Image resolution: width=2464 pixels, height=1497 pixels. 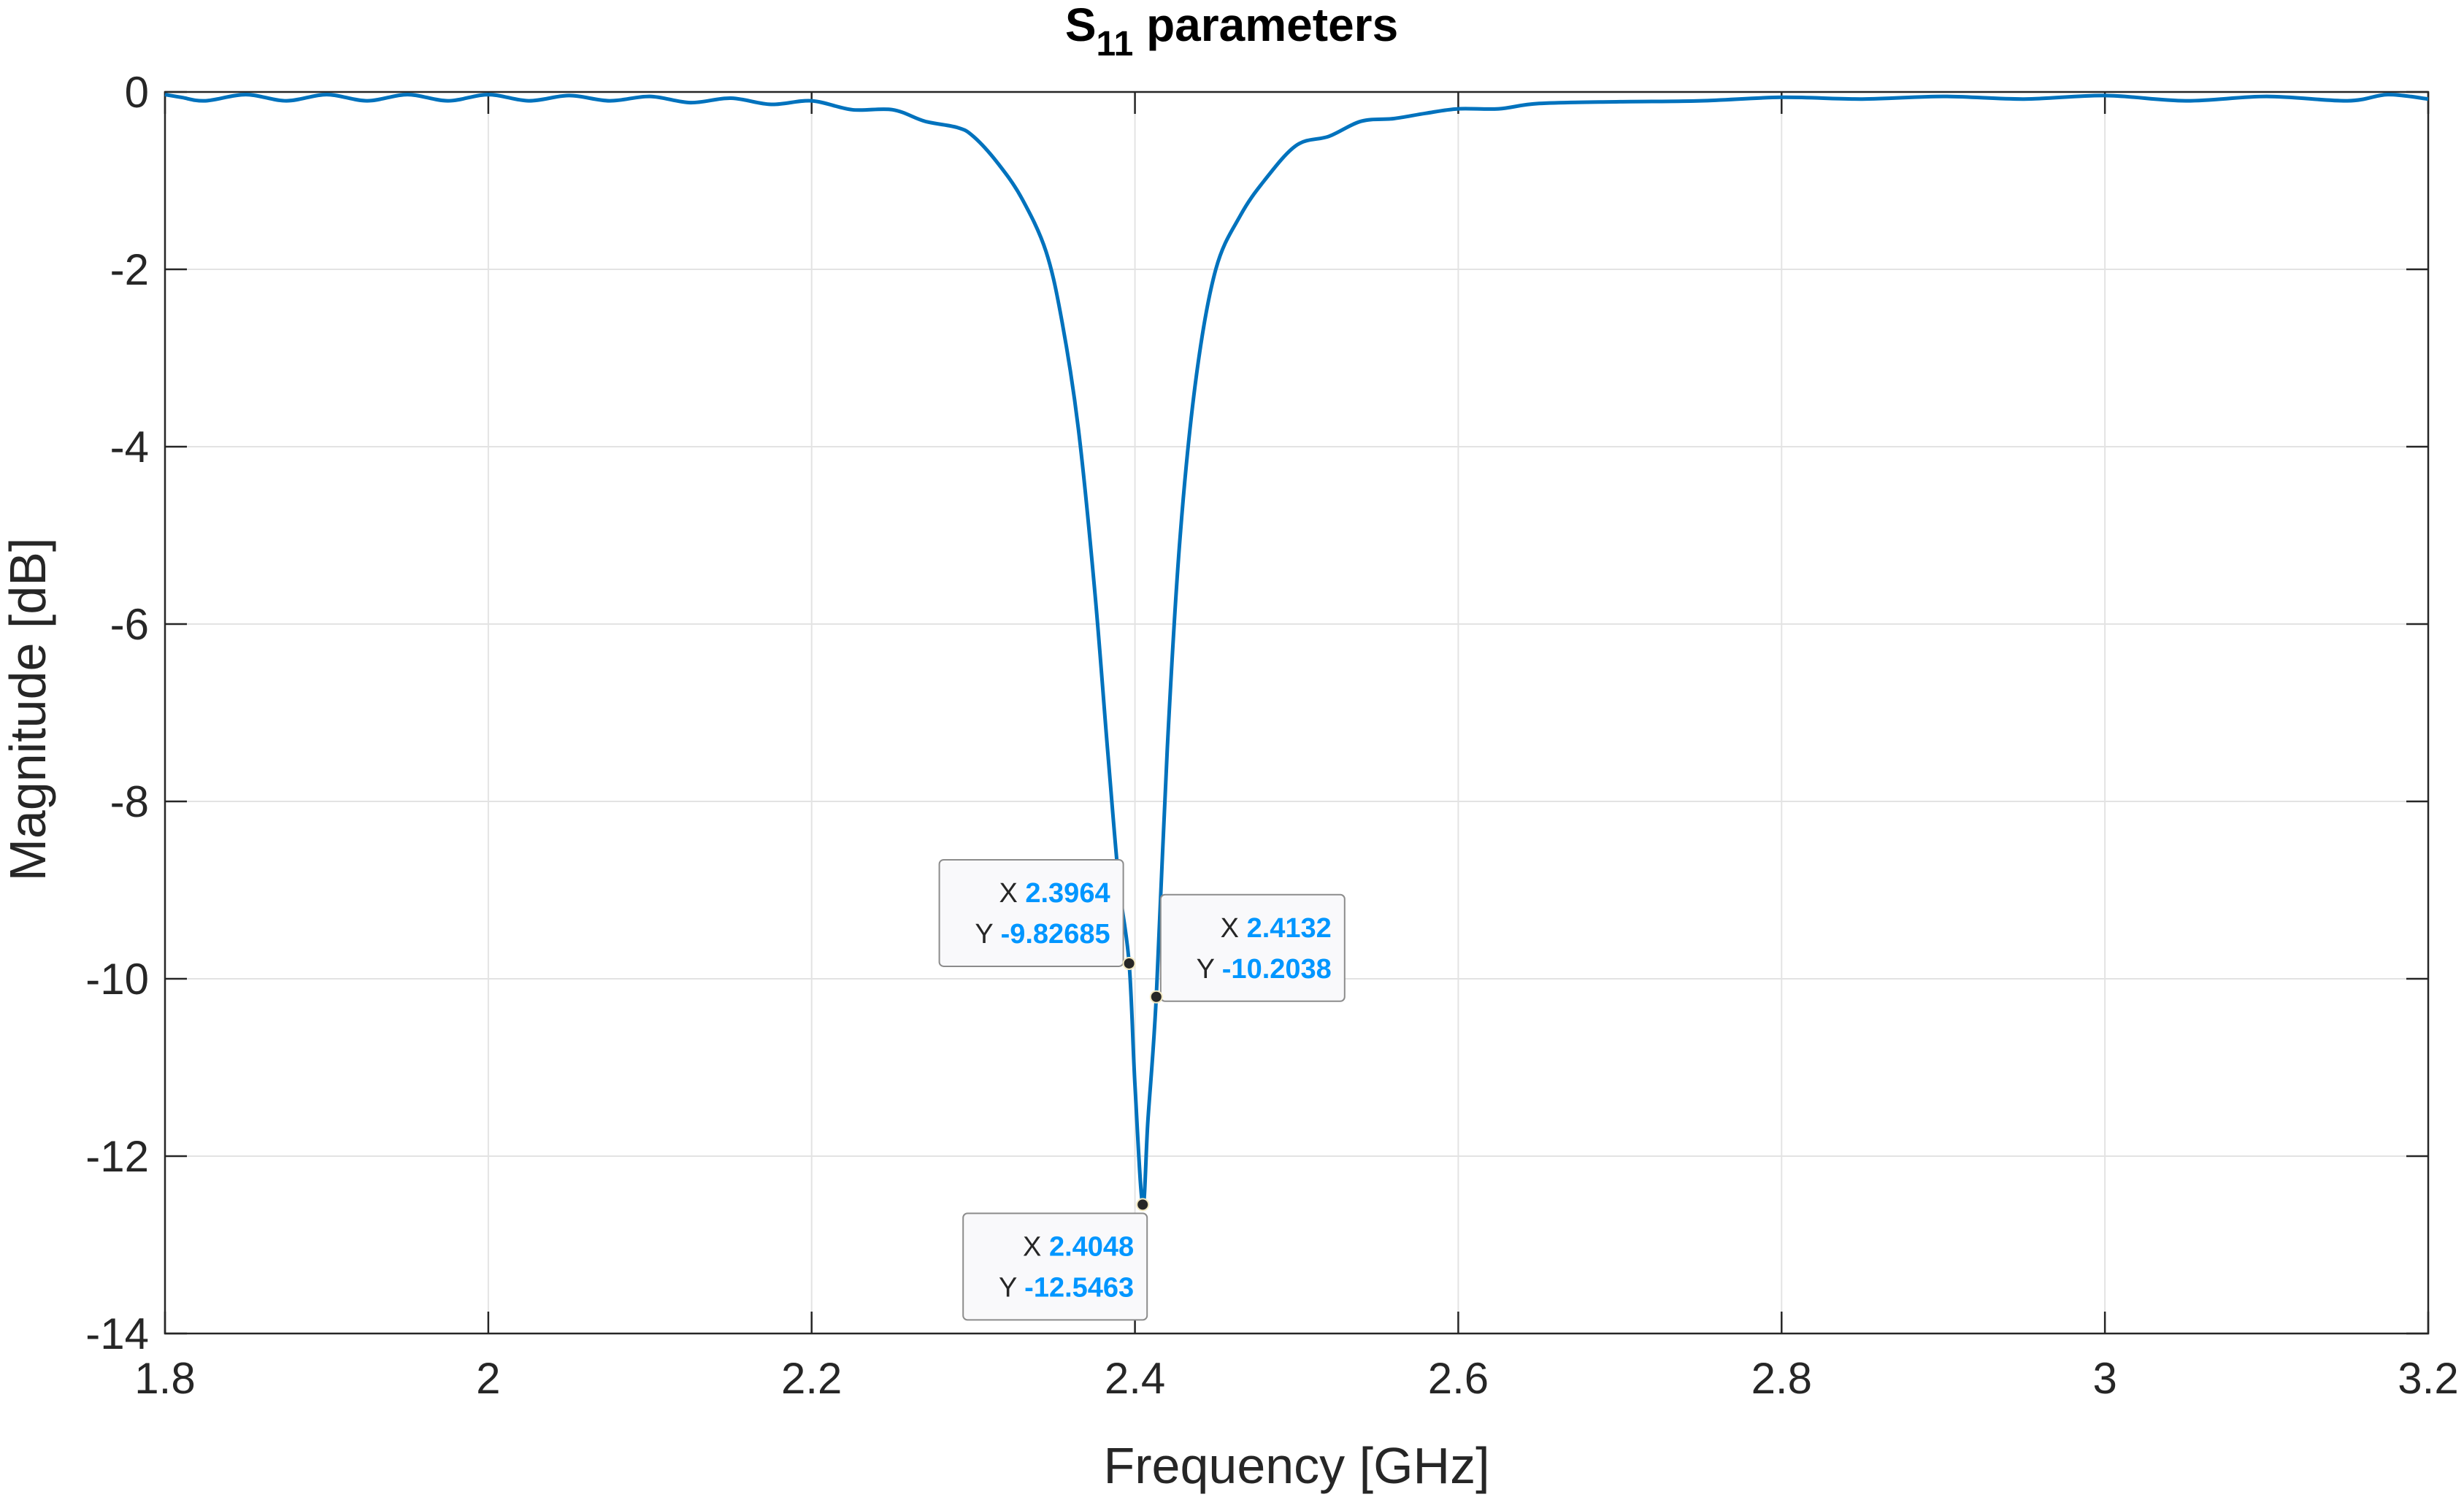 I want to click on y-tick-label: -14, so click(x=117, y=1333).